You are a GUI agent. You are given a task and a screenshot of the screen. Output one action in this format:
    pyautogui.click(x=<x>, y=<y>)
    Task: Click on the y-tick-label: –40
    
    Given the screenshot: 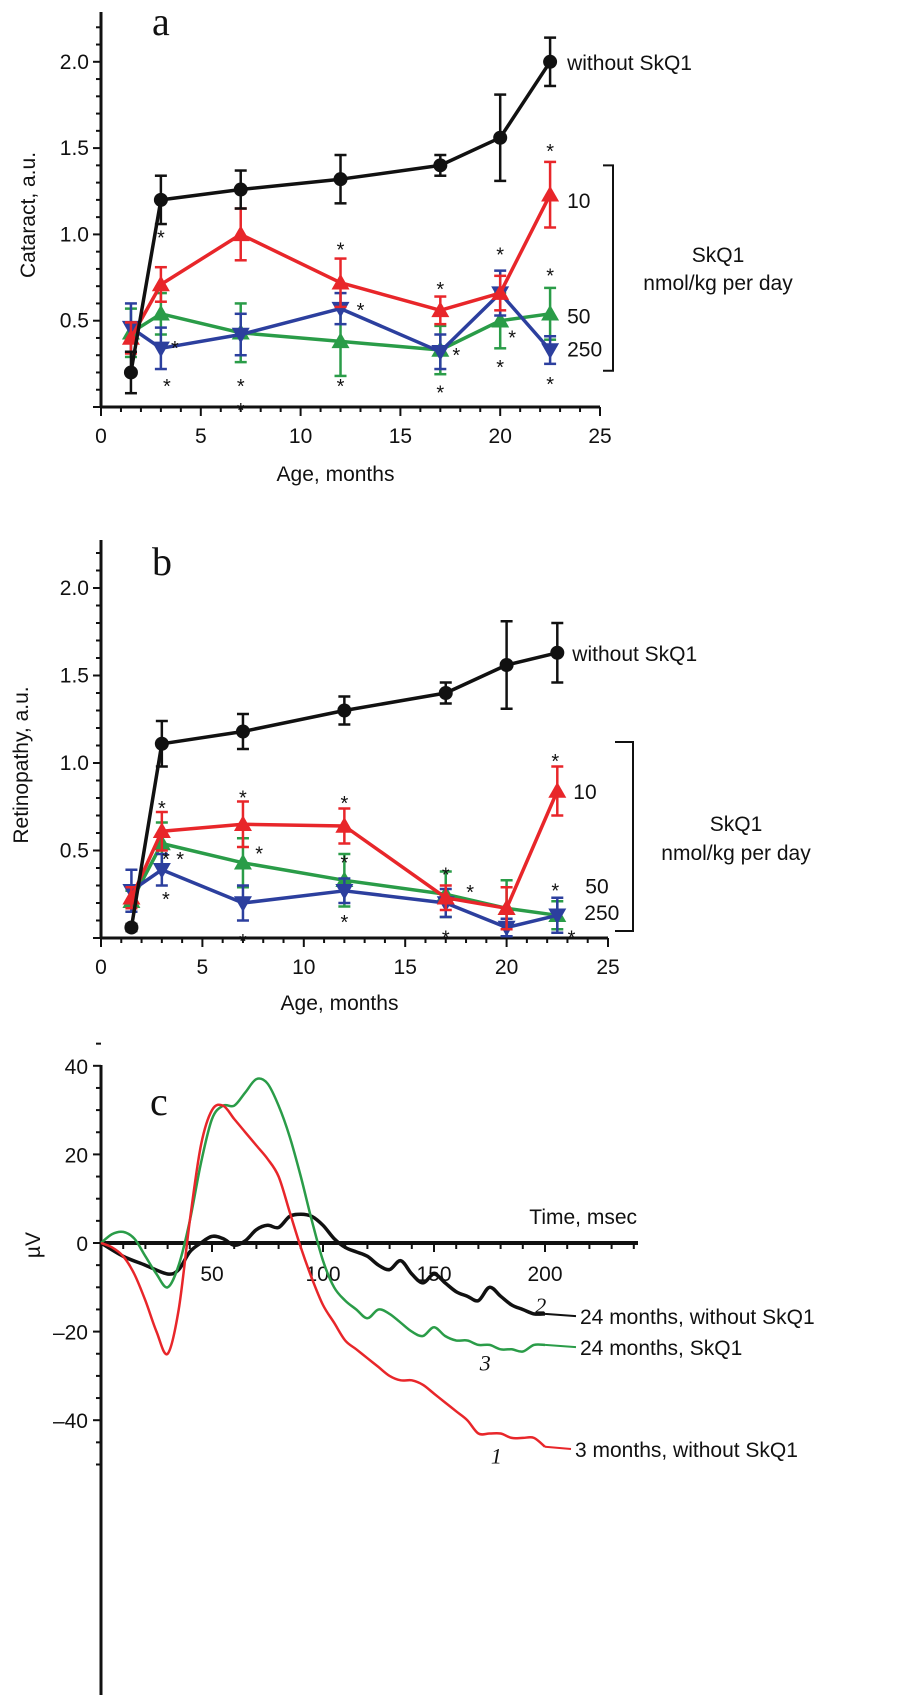 What is the action you would take?
    pyautogui.click(x=70, y=1421)
    